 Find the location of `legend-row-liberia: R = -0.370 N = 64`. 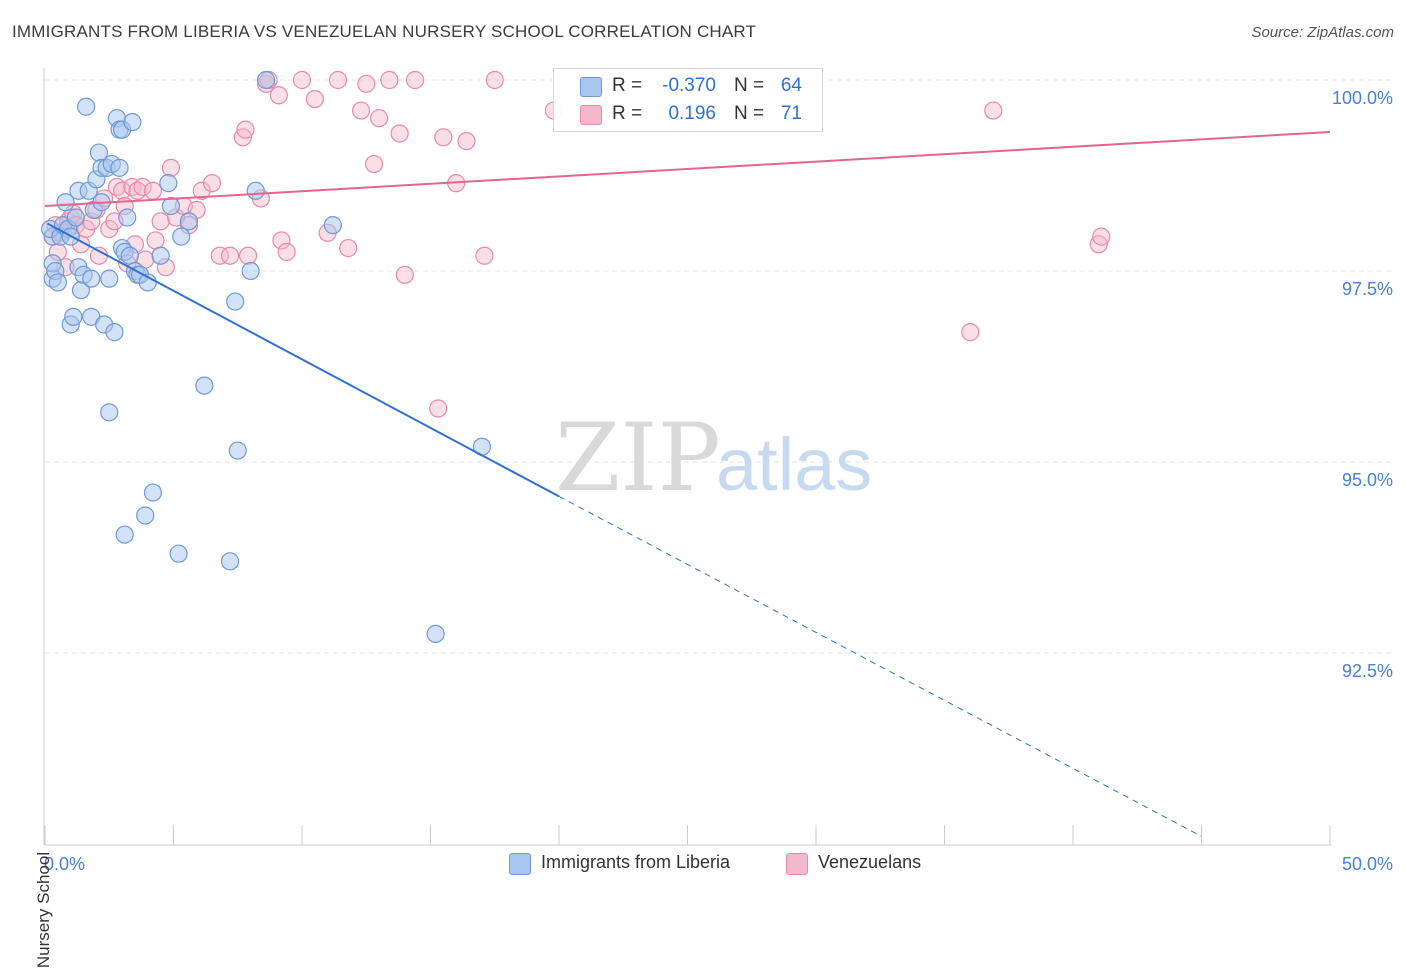

legend-row-liberia: R = -0.370 N = 64 is located at coordinates (688, 86).